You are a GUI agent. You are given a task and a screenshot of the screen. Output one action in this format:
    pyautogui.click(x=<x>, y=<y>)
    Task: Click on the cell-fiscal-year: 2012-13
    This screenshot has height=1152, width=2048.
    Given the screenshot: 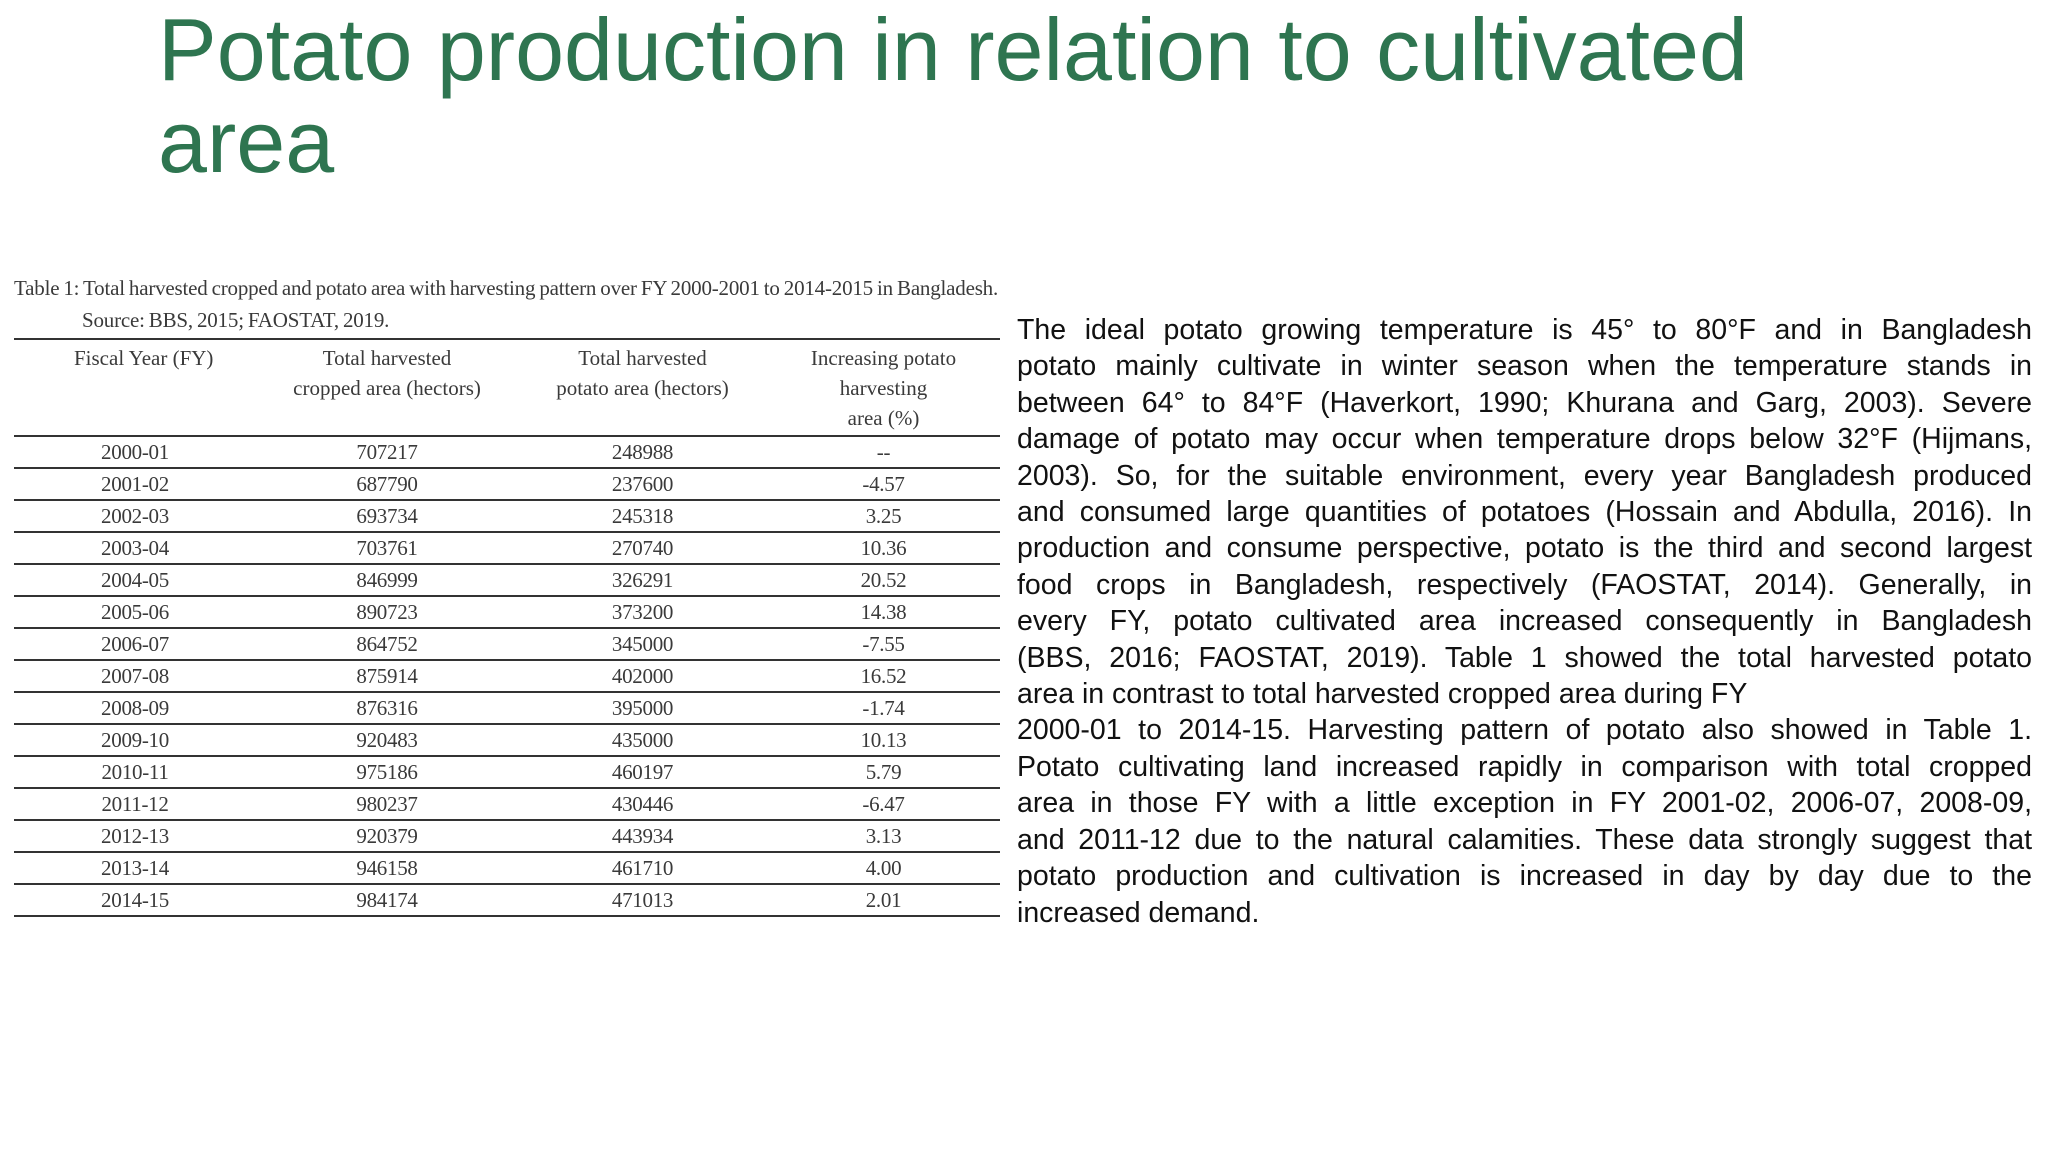 What is the action you would take?
    pyautogui.click(x=135, y=836)
    